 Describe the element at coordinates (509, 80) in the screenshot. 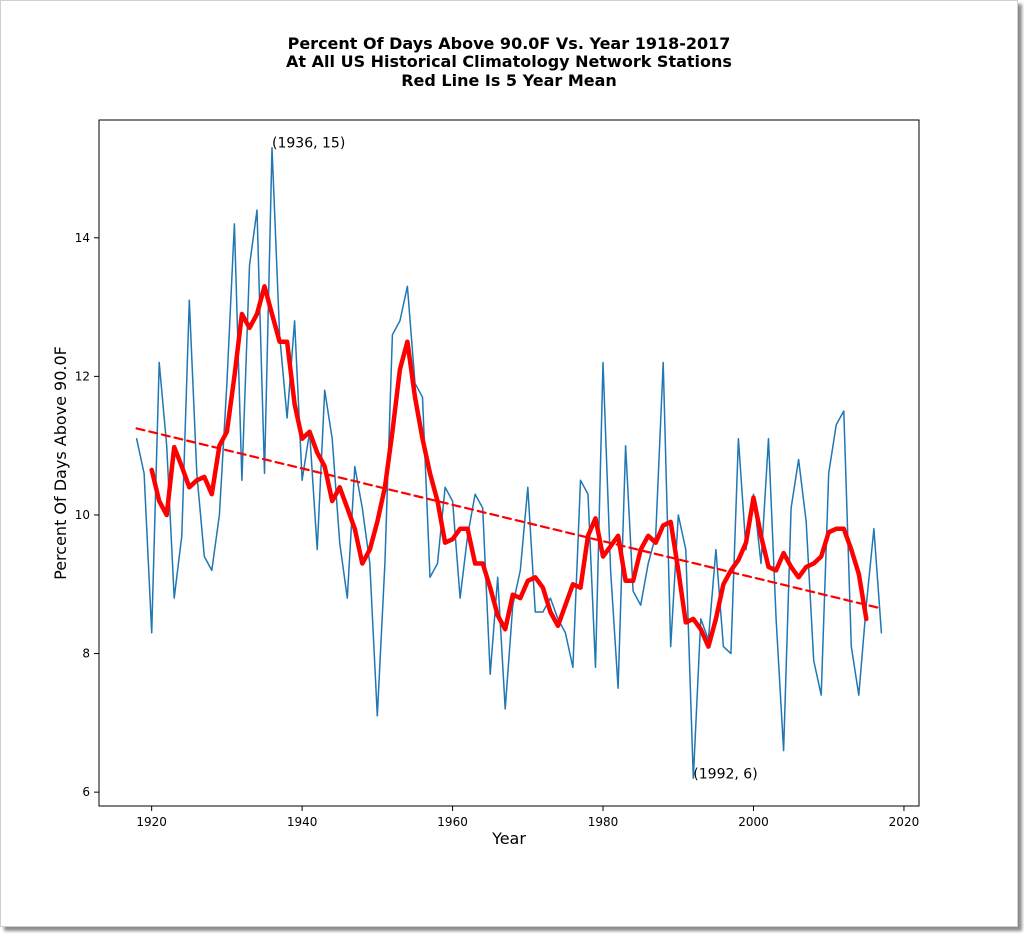

I see `chart-title-line-3: Red Line Is 5 Year Mean` at that location.